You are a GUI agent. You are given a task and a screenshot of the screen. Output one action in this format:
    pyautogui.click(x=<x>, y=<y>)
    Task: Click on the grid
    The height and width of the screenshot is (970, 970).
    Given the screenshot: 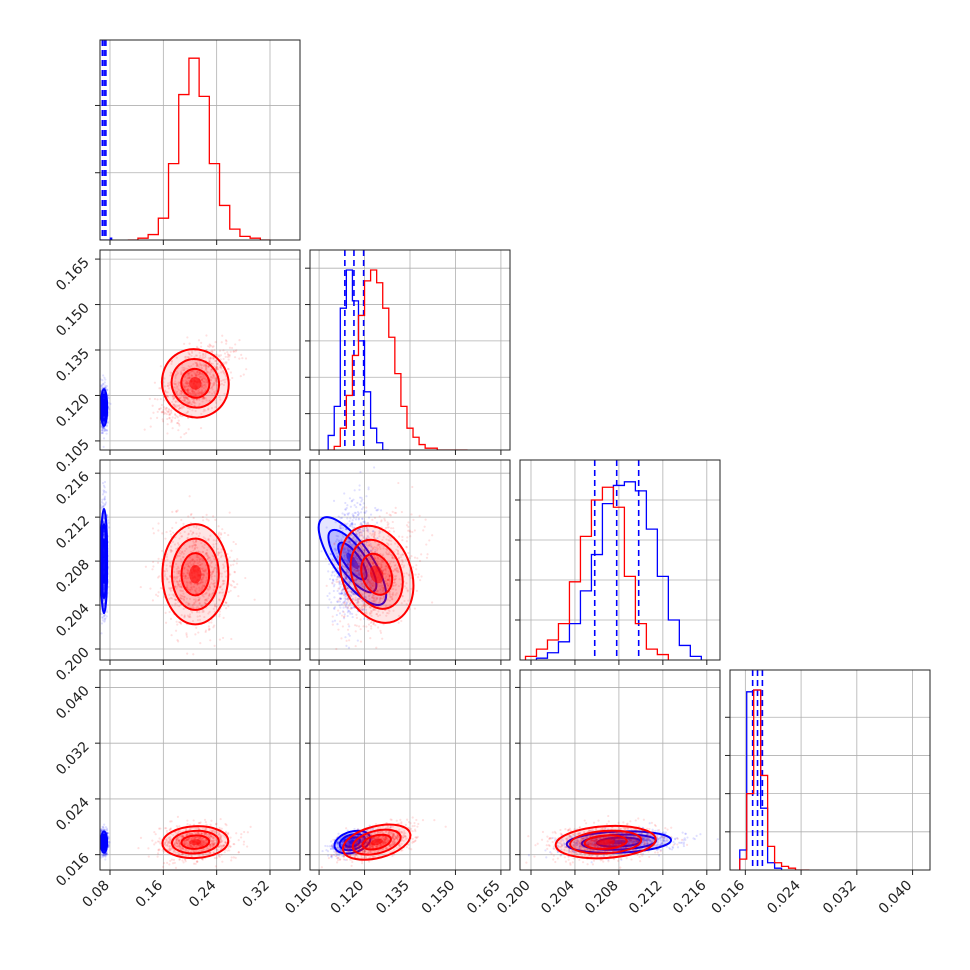 What is the action you would take?
    pyautogui.click(x=620, y=560)
    